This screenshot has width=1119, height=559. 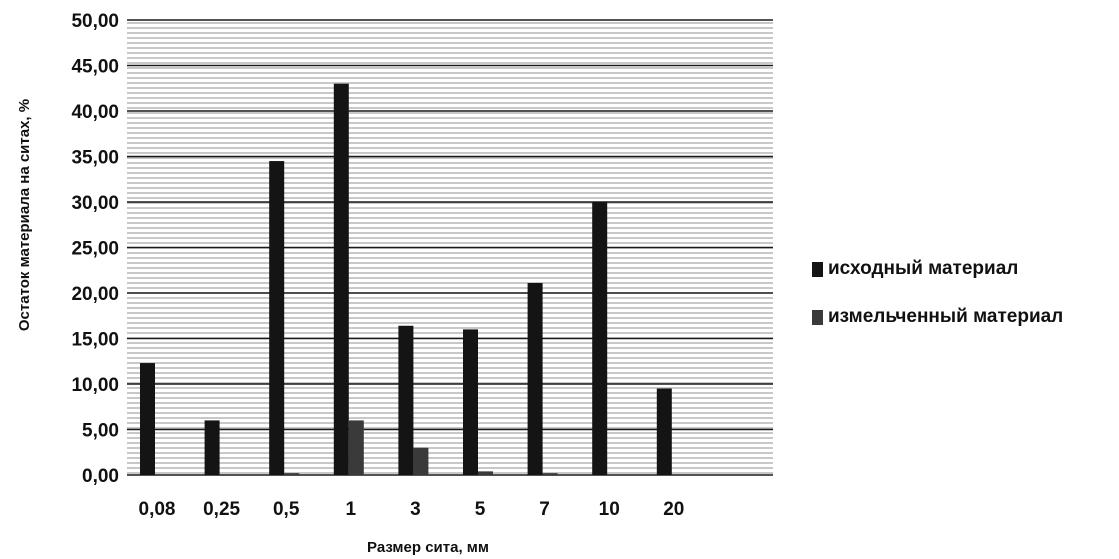 What do you see at coordinates (95, 21) in the screenshot?
I see `y-tick-label: 50,00` at bounding box center [95, 21].